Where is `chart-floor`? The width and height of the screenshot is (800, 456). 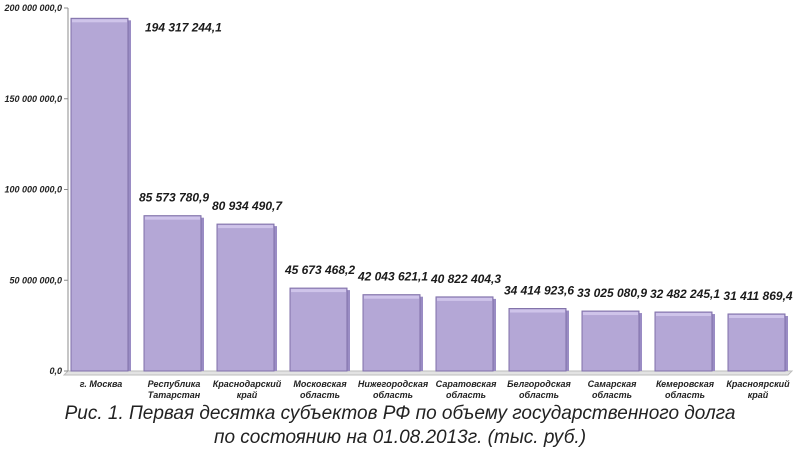 chart-floor is located at coordinates (428, 373).